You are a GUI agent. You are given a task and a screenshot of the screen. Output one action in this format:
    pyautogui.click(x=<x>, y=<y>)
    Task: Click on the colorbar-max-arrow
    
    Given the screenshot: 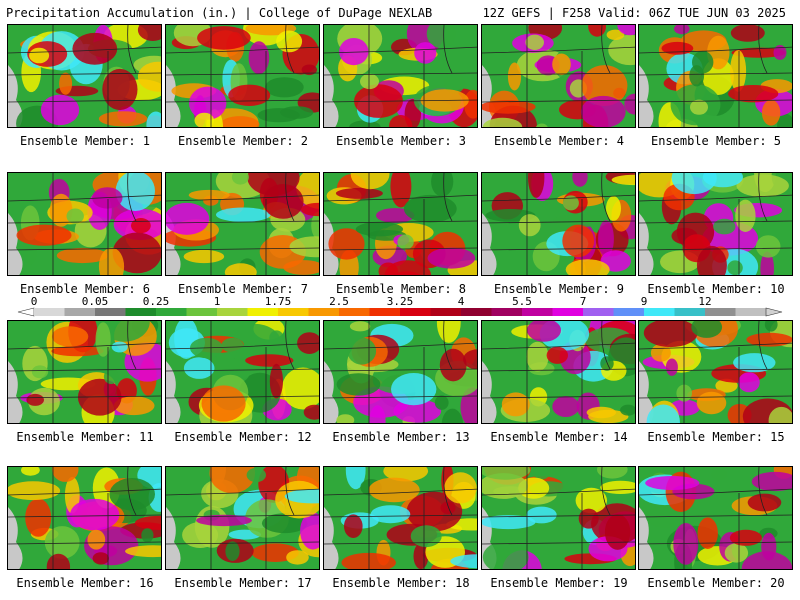 What is the action you would take?
    pyautogui.click(x=774, y=312)
    